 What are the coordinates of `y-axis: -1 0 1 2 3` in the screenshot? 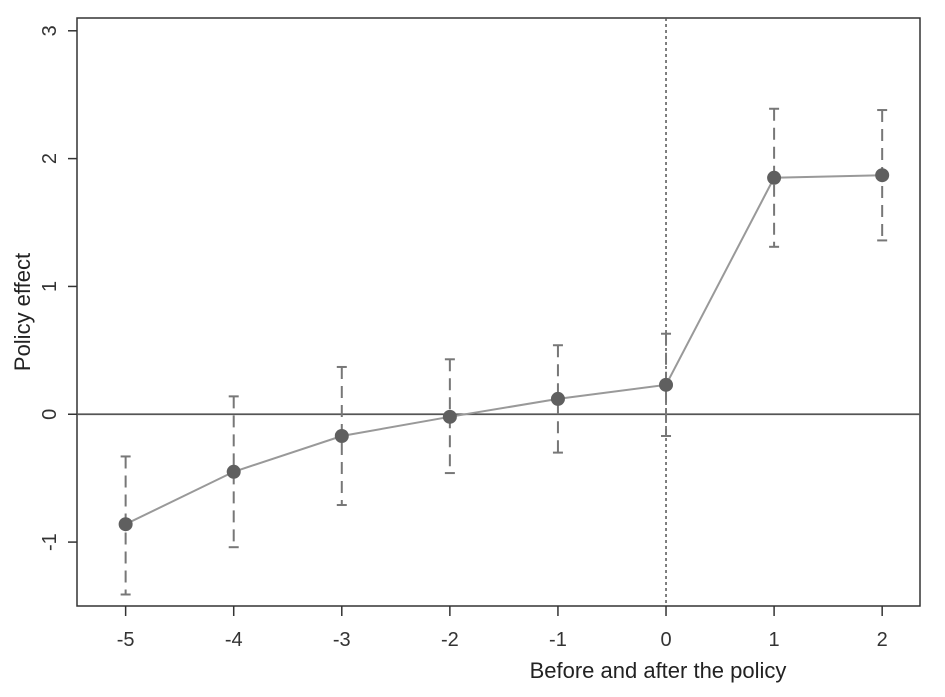 It's located at (58, 288).